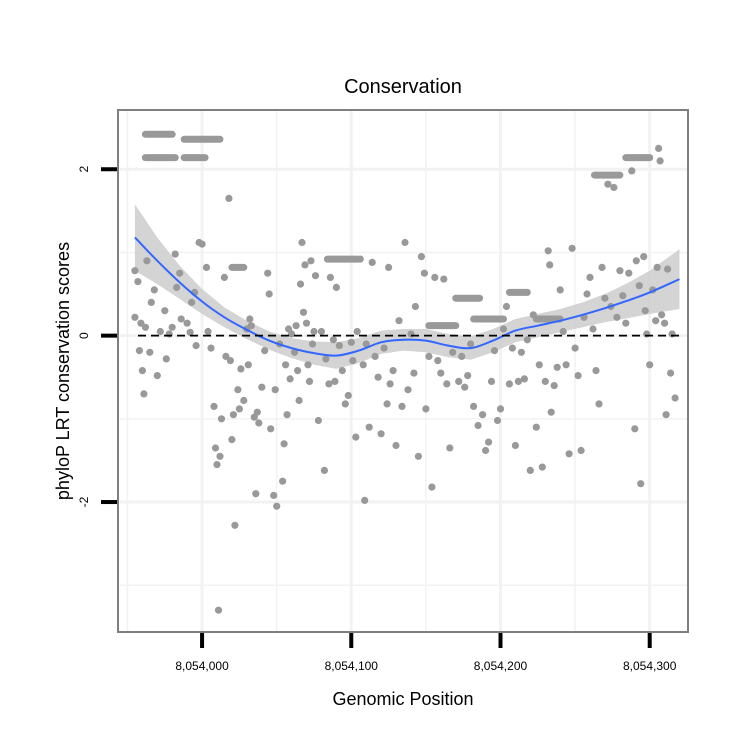  I want to click on x-axis-label: Genomic Position, so click(402, 699).